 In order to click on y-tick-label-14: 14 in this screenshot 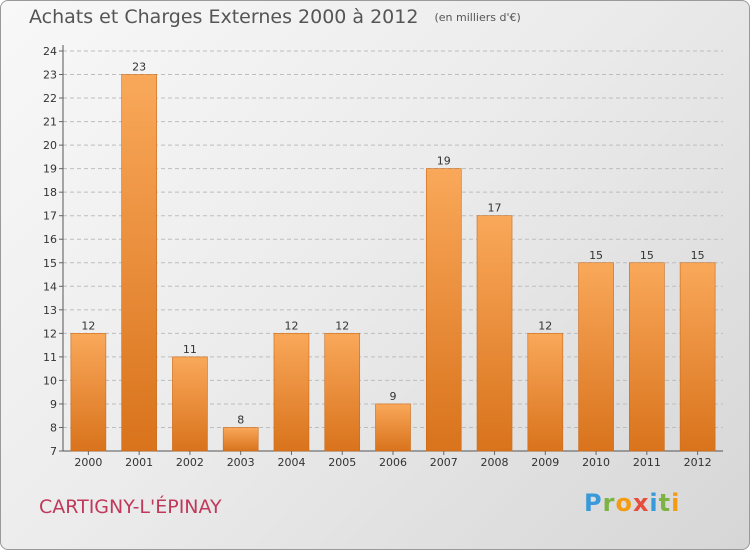, I will do `click(50, 286)`.